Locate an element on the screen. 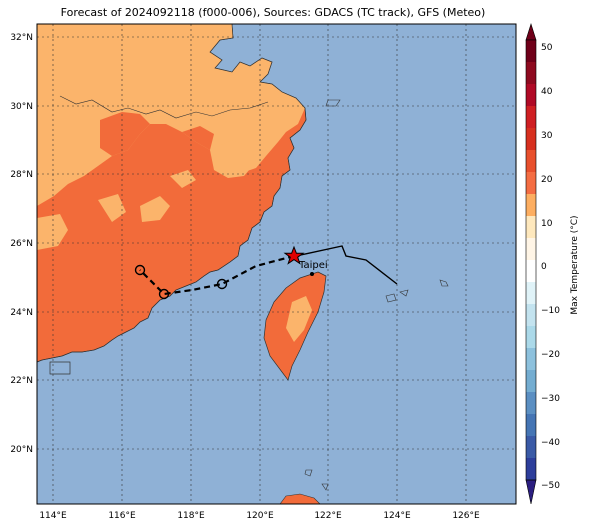  lon-label: 120°E is located at coordinates (260, 516).